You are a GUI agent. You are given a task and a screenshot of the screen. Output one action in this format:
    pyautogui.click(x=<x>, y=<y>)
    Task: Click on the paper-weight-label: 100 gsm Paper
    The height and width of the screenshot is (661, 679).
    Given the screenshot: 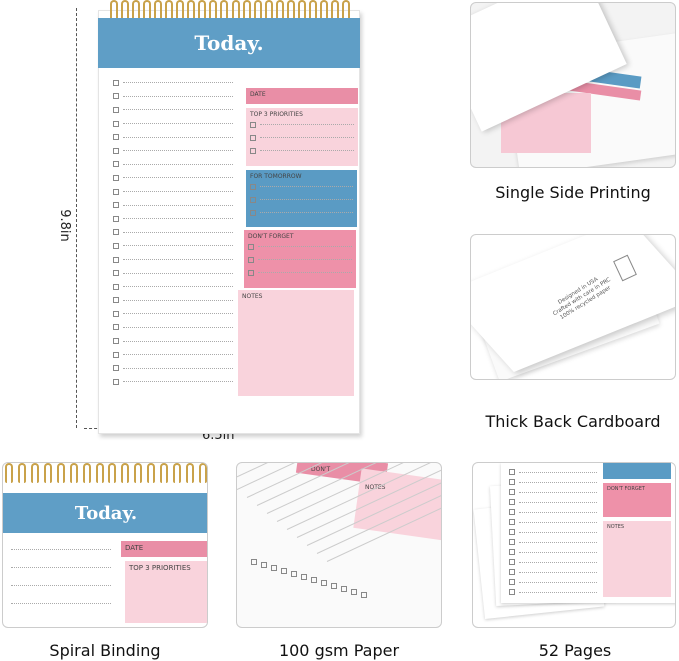 What is the action you would take?
    pyautogui.click(x=339, y=650)
    